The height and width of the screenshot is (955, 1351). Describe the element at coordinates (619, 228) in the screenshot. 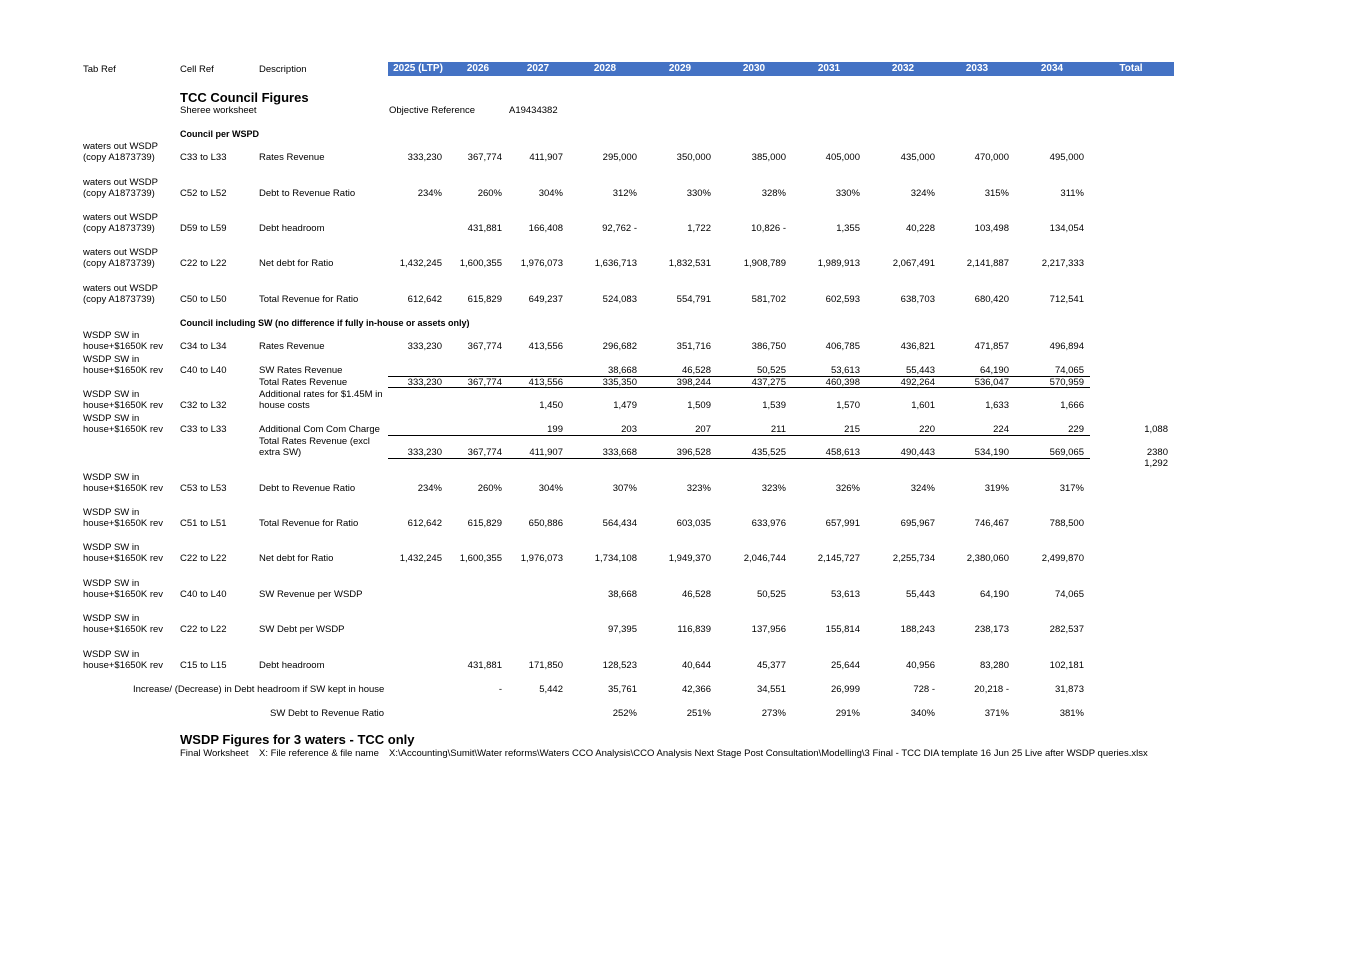

I see `value-cell: 92,762 -` at that location.